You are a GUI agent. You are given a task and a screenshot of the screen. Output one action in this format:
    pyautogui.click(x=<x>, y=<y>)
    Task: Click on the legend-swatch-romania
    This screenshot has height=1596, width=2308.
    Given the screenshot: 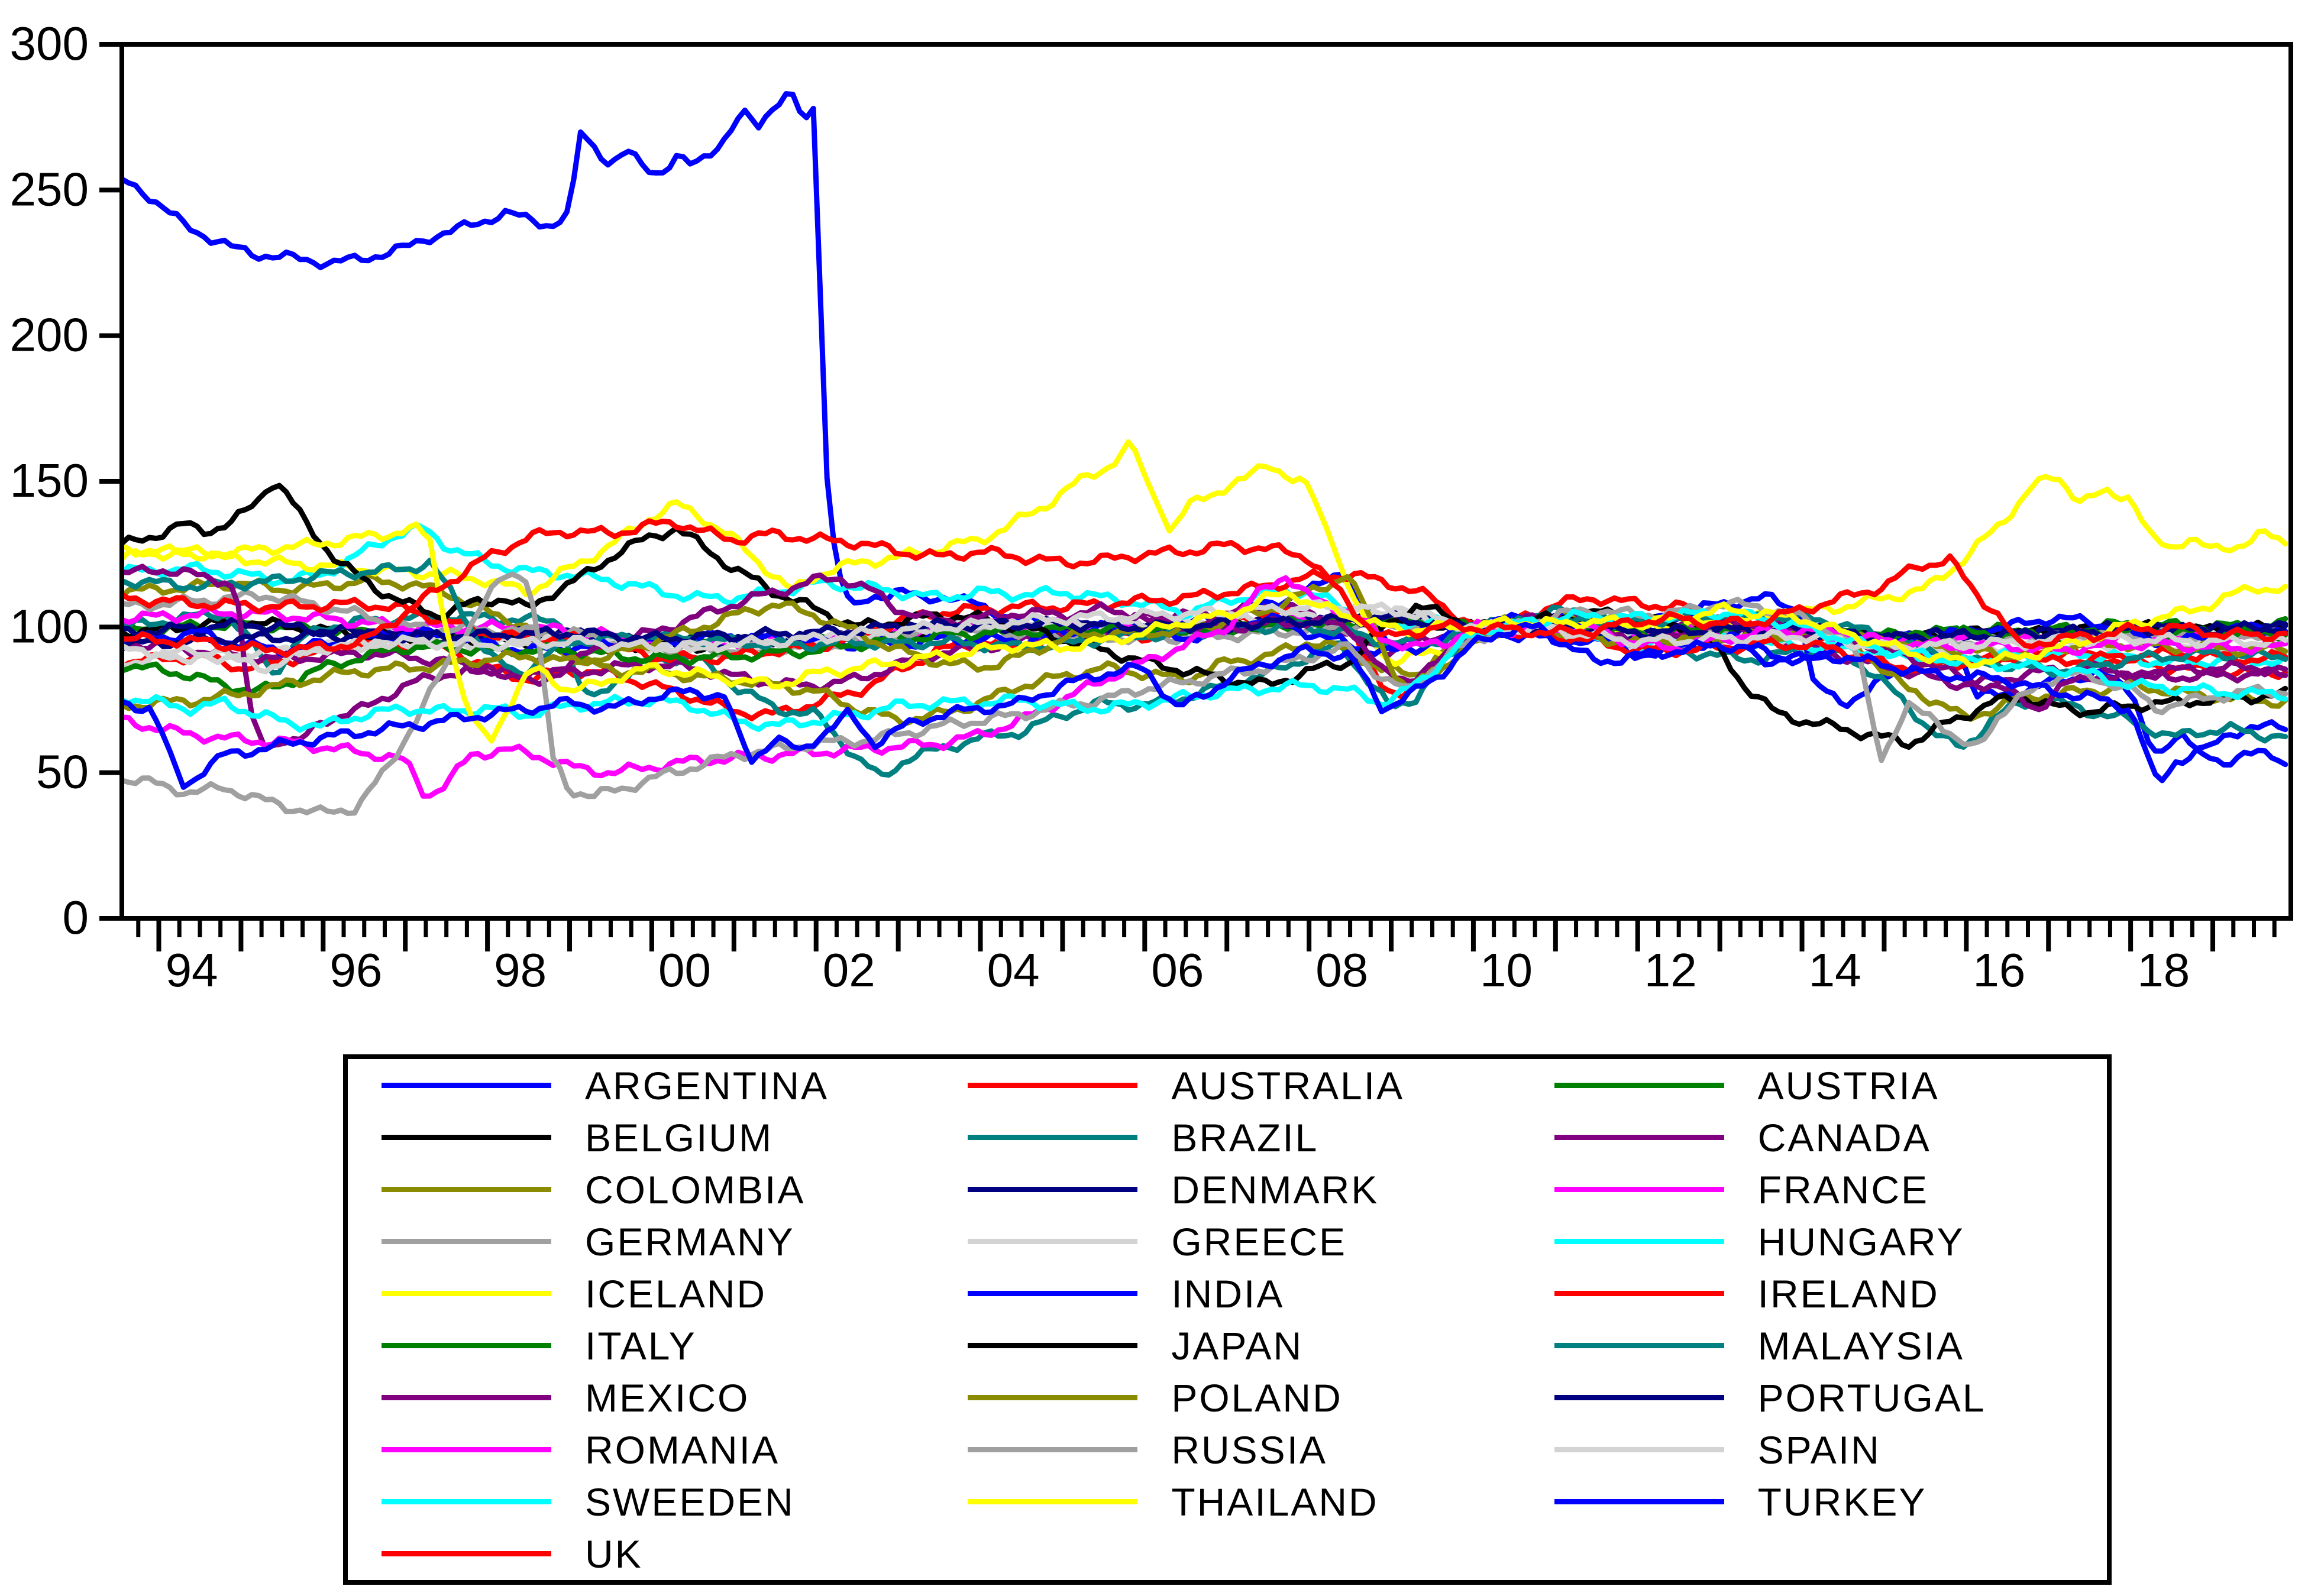 What is the action you would take?
    pyautogui.click(x=466, y=1449)
    